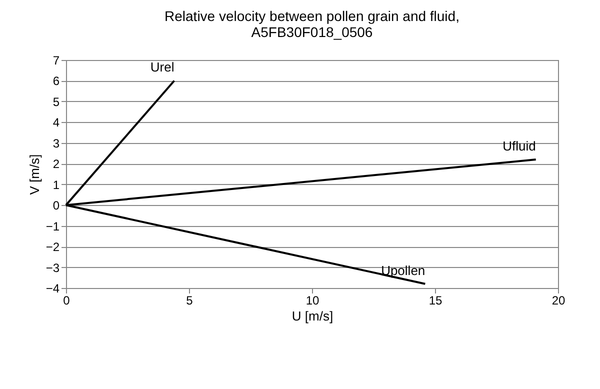 The width and height of the screenshot is (600, 389). What do you see at coordinates (56, 61) in the screenshot?
I see `y-tick-label: 7` at bounding box center [56, 61].